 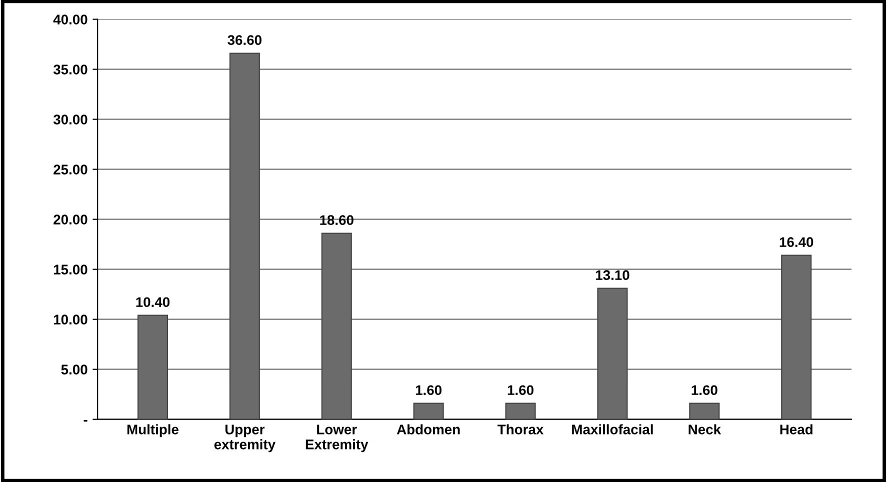 What do you see at coordinates (86, 421) in the screenshot?
I see `y-tick-label: -` at bounding box center [86, 421].